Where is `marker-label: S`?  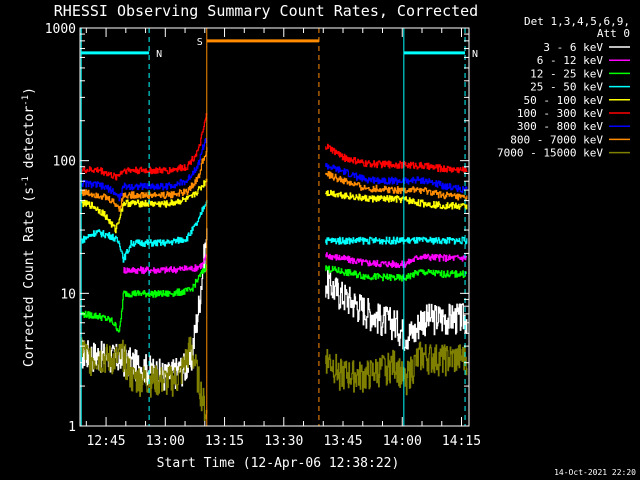 marker-label: S is located at coordinates (200, 42).